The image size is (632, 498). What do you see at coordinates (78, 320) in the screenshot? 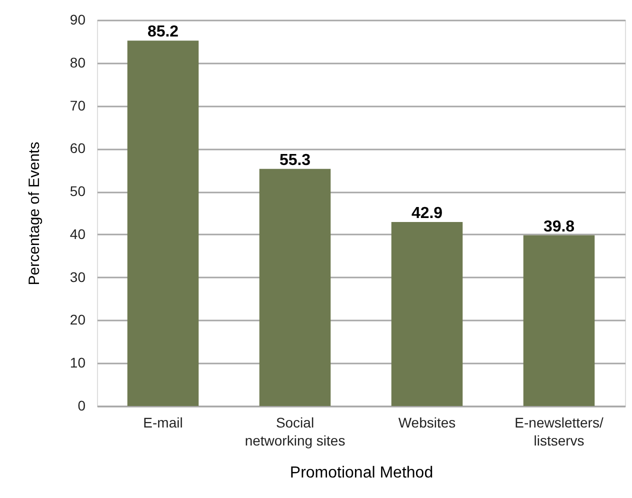
I see `y-tick-label: 20` at bounding box center [78, 320].